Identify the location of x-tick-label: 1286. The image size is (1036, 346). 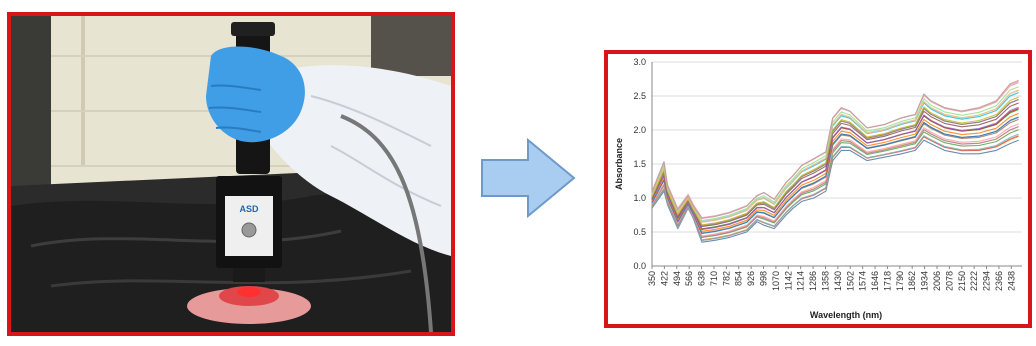
(813, 281).